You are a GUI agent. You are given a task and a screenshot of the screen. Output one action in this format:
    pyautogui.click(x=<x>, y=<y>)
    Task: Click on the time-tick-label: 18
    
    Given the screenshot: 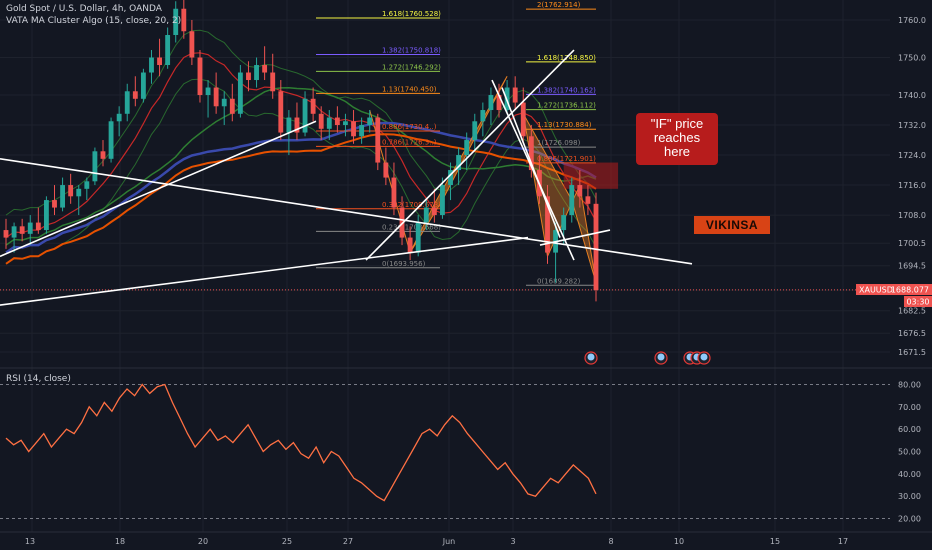 What is the action you would take?
    pyautogui.click(x=120, y=541)
    